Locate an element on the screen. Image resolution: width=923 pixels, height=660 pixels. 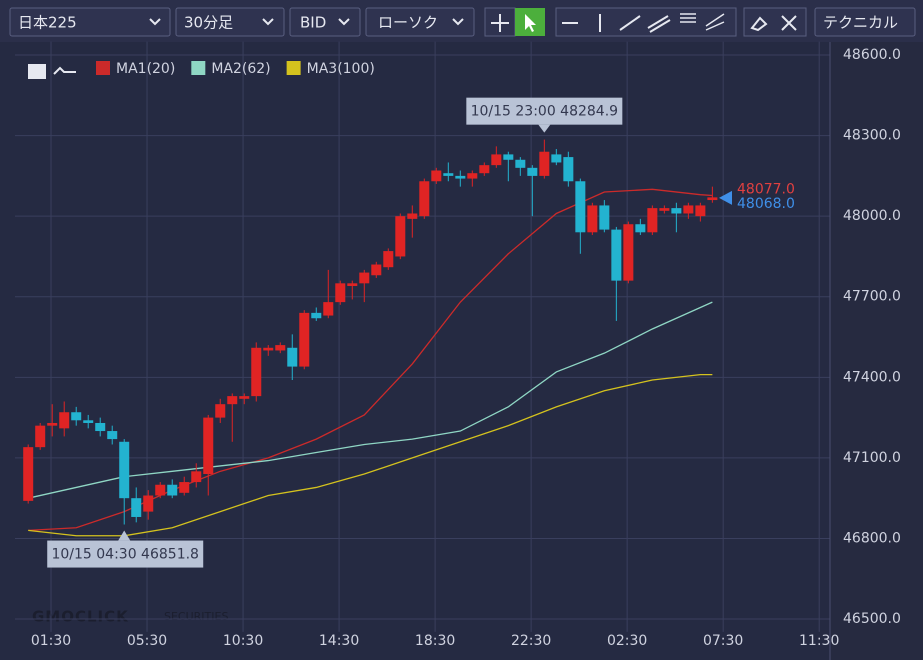
watermark-sub: SECURITIES is located at coordinates (196, 616).